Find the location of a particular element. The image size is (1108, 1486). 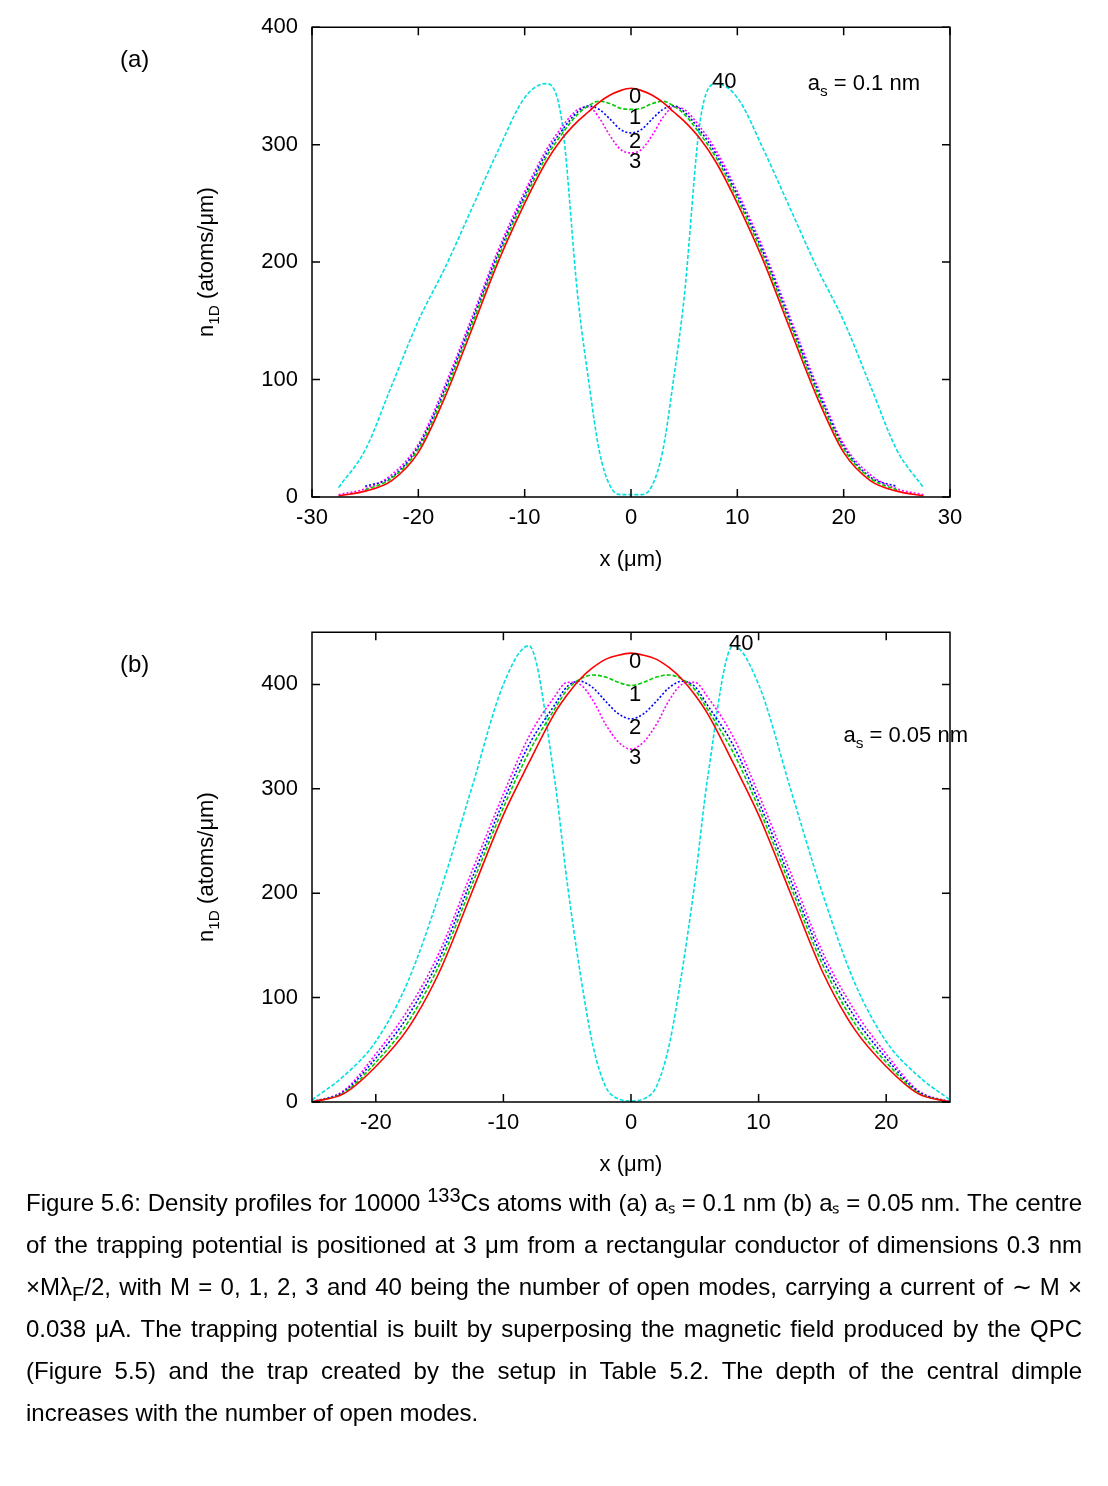

text: (a) is located at coordinates (135, 58).